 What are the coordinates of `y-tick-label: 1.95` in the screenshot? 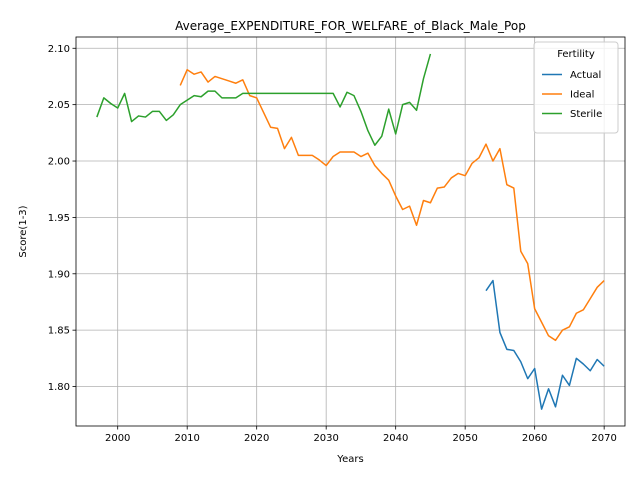 It's located at (59, 218).